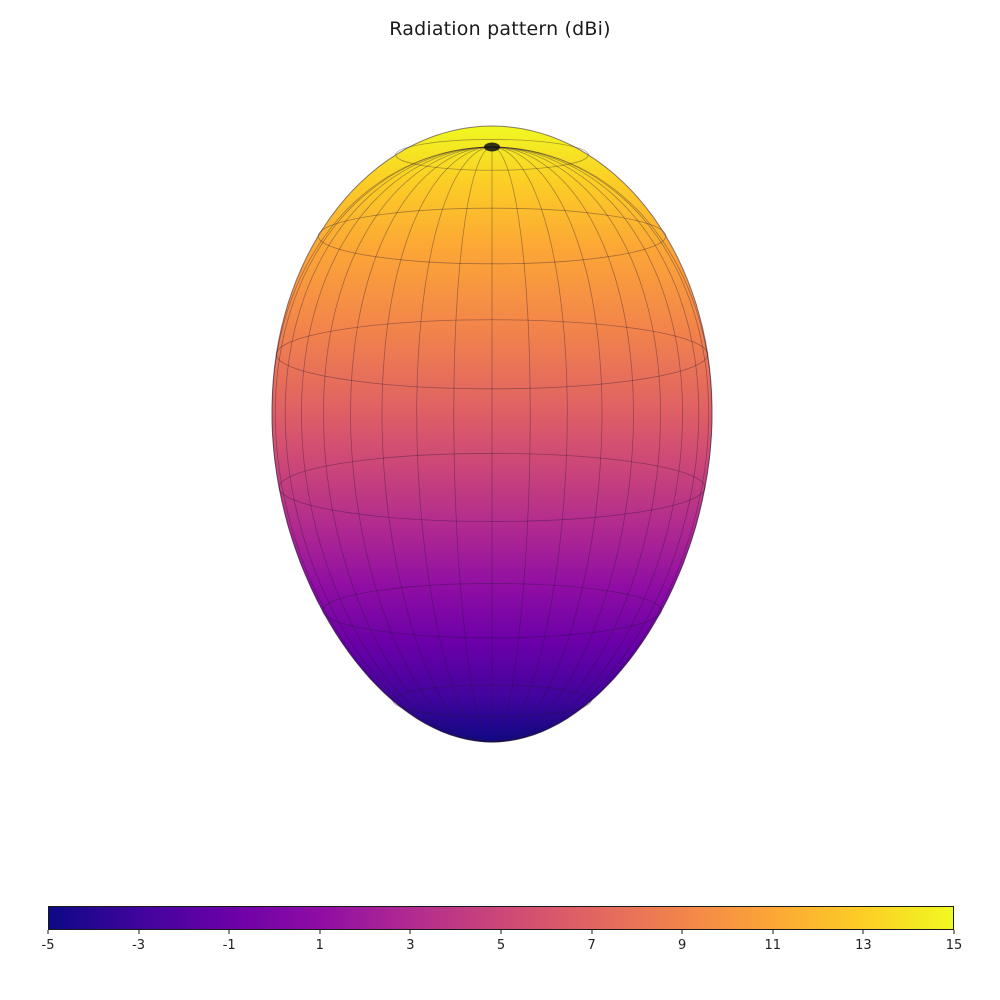 This screenshot has height=1000, width=1000. I want to click on colorbar-tick-label: 5, so click(501, 945).